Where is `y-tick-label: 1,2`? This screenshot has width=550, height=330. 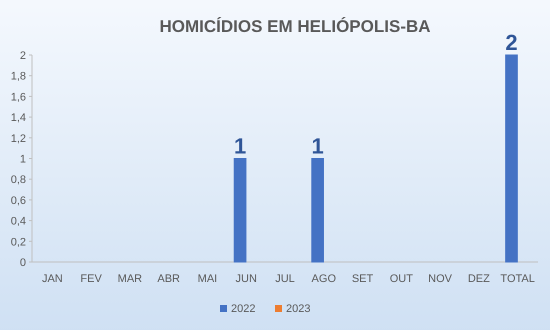
y-tick-label: 1,2 is located at coordinates (18, 138).